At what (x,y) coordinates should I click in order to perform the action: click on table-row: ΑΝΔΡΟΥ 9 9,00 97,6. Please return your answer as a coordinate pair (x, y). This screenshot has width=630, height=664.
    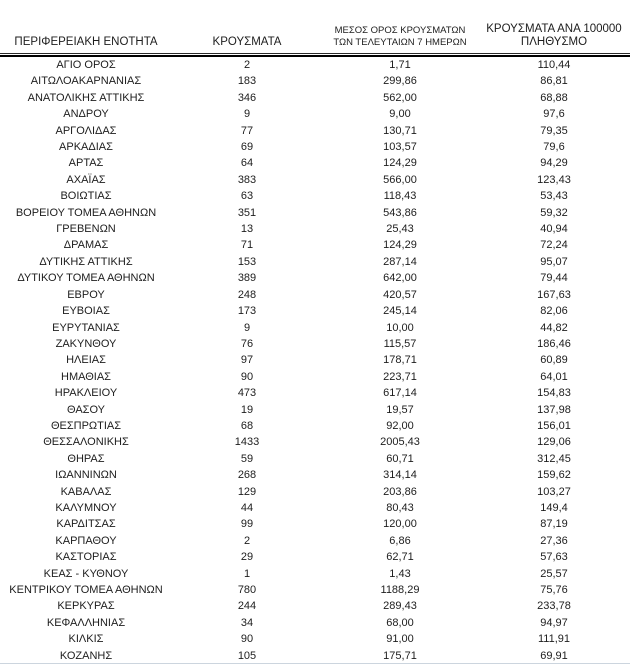
    Looking at the image, I should click on (315, 114).